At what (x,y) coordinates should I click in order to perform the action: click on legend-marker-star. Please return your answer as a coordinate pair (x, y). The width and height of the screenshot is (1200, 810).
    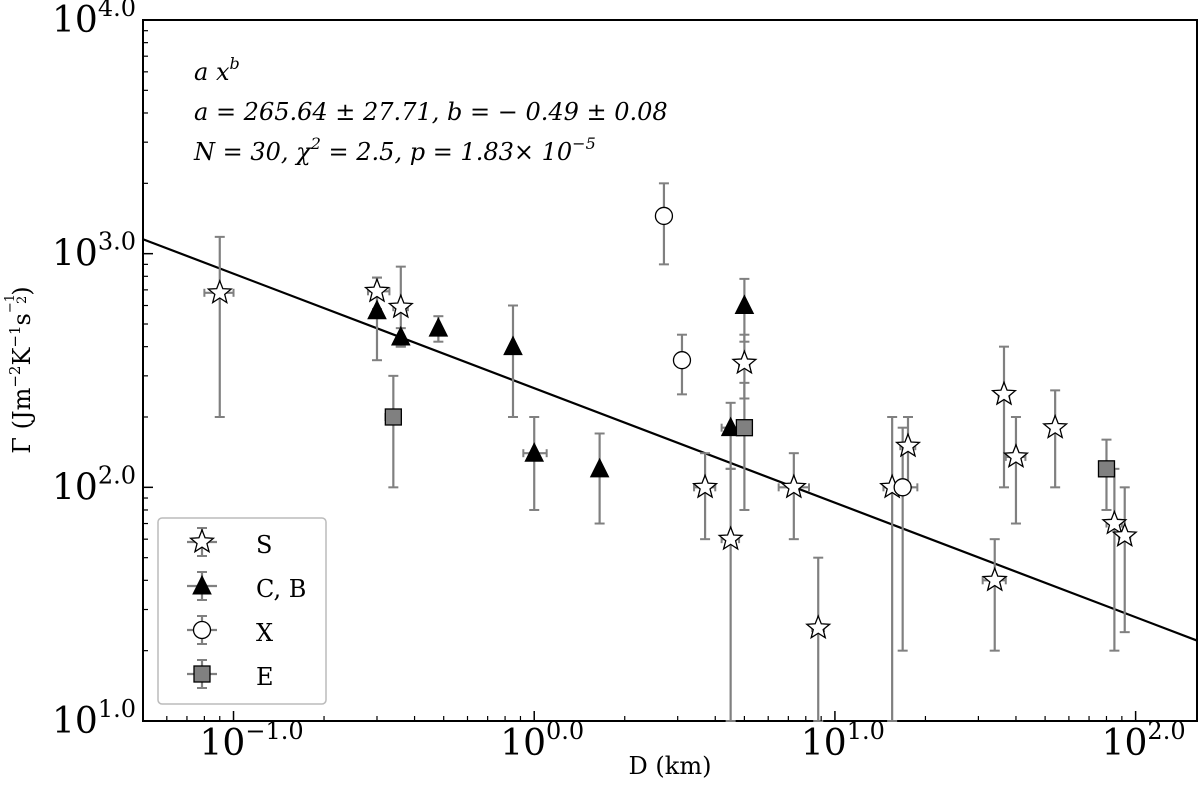
    Looking at the image, I should click on (202, 541).